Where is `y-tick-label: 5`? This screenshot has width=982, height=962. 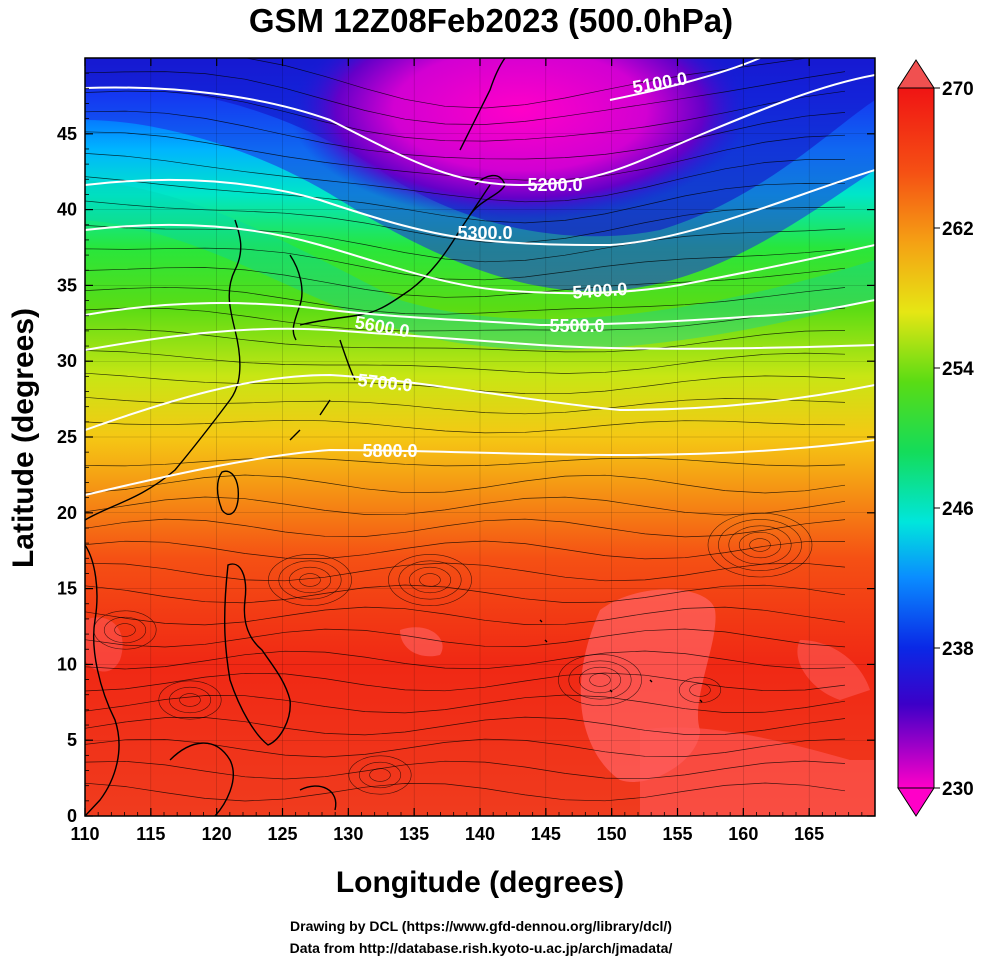
y-tick-label: 5 is located at coordinates (72, 740).